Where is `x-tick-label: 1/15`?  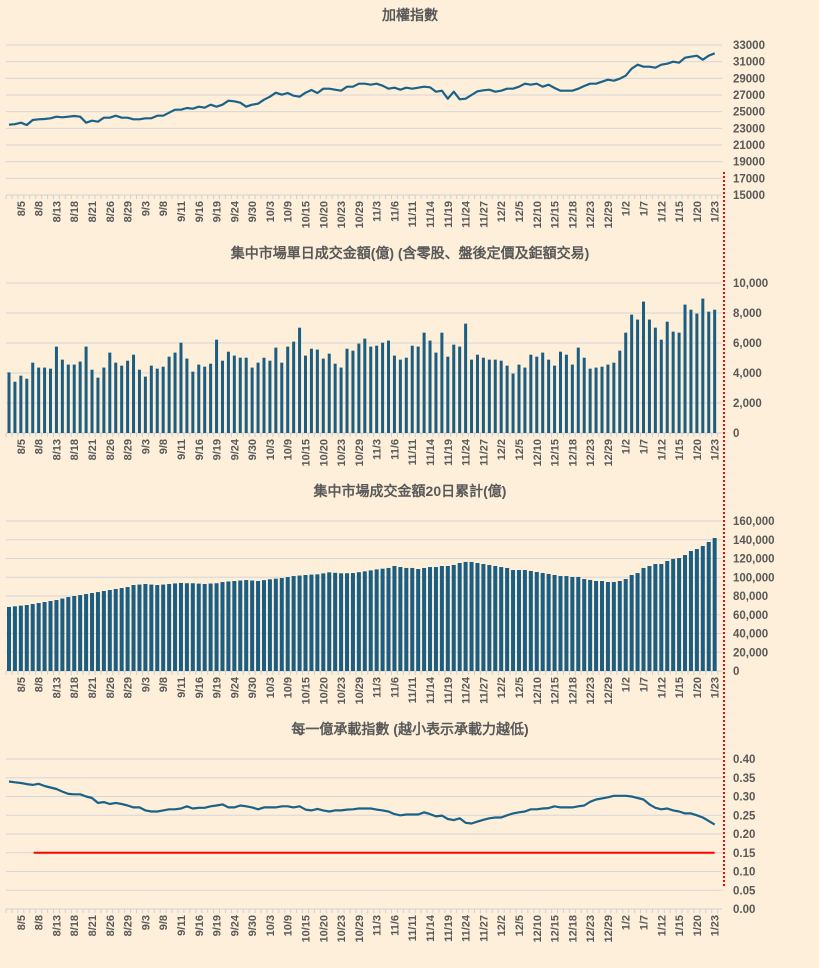
x-tick-label: 1/15 is located at coordinates (680, 687).